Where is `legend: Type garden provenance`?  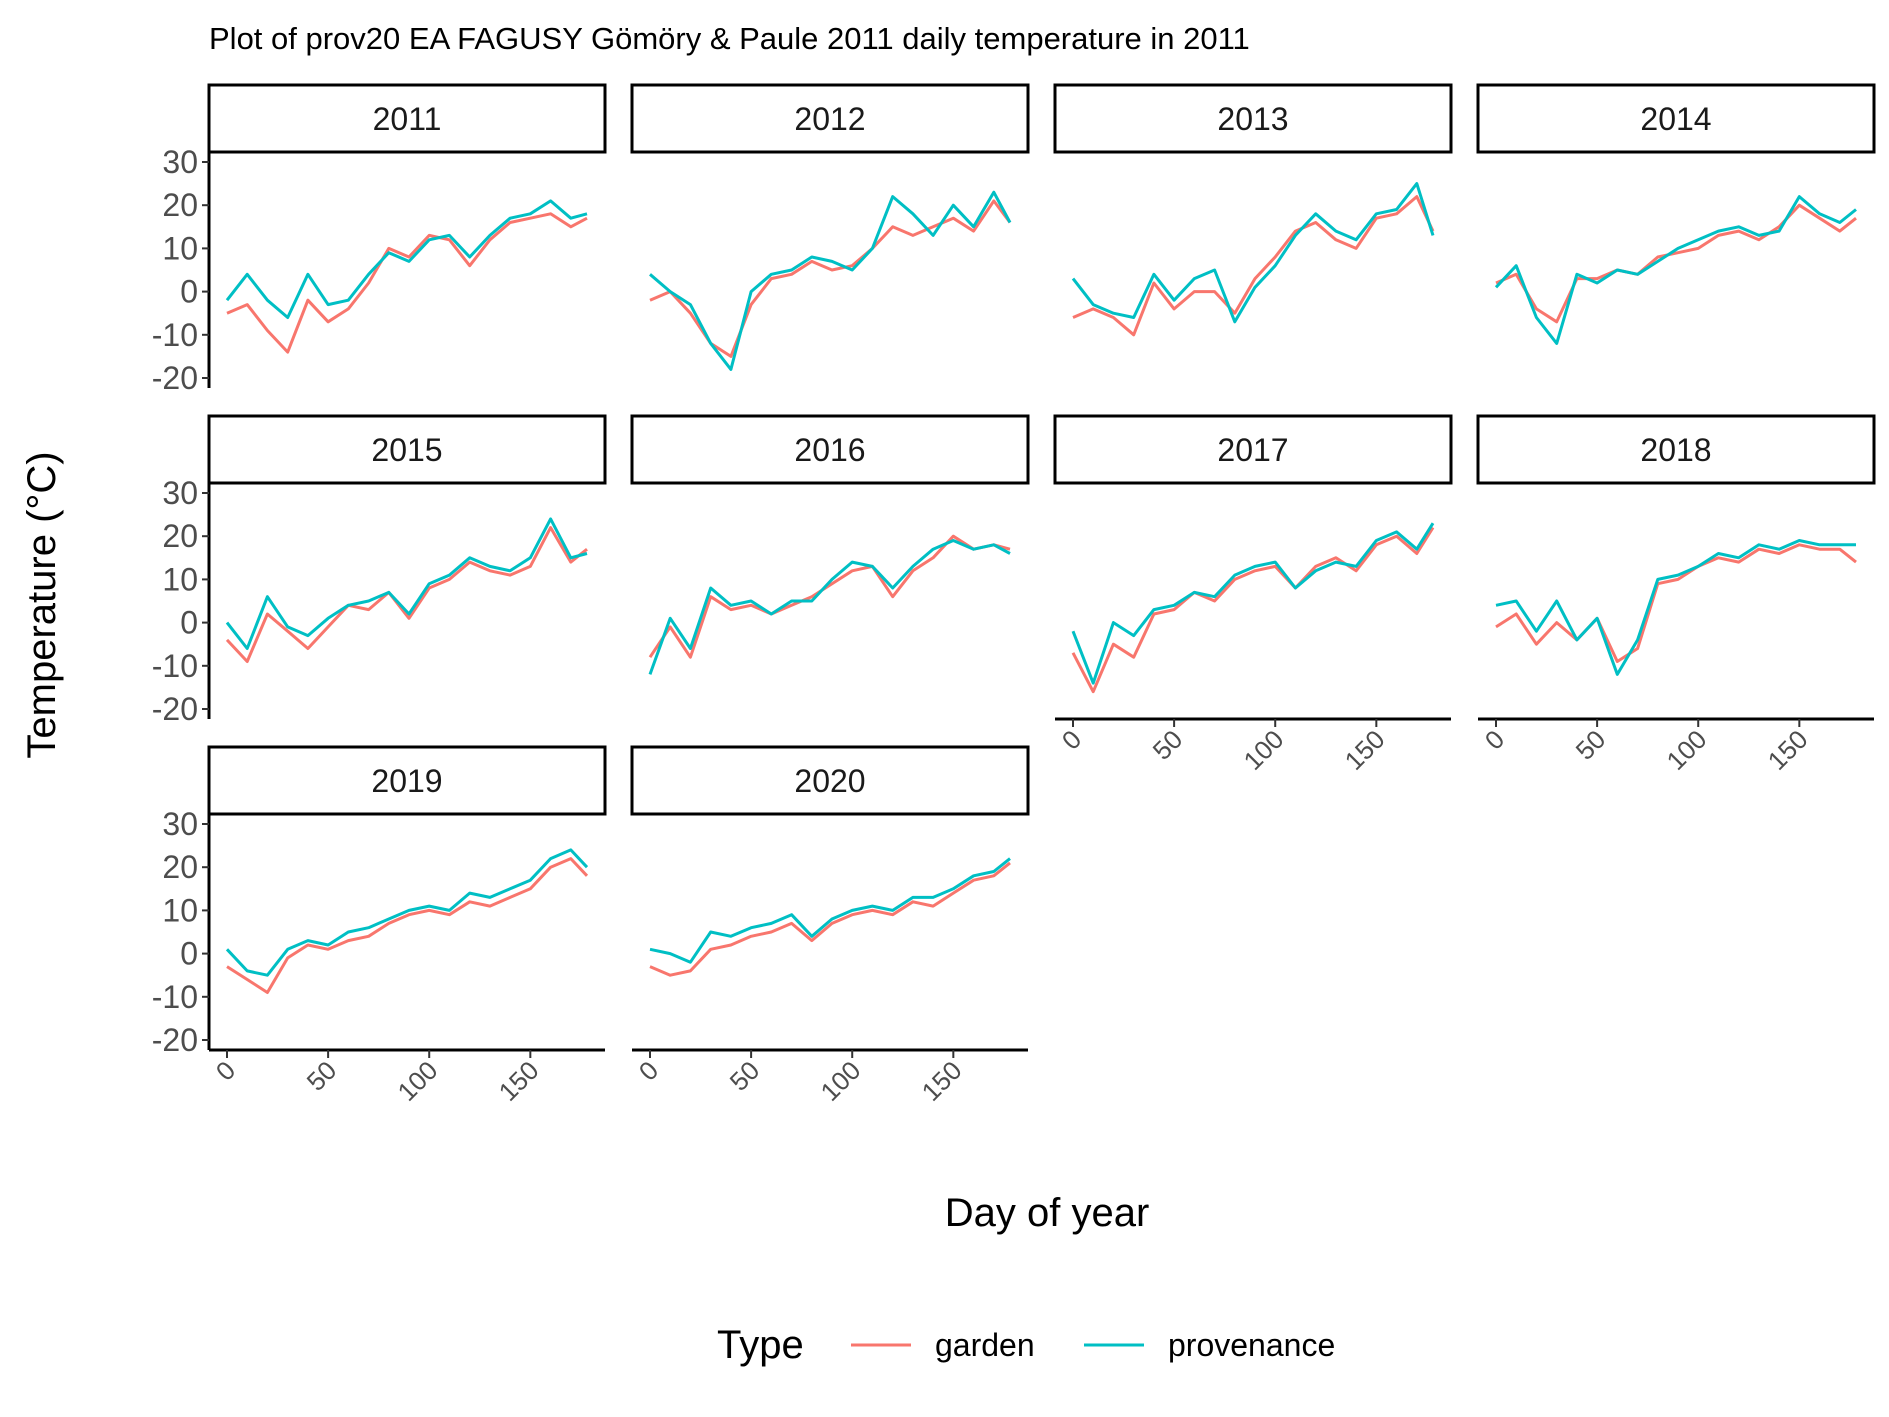
legend: Type garden provenance is located at coordinates (1026, 1345).